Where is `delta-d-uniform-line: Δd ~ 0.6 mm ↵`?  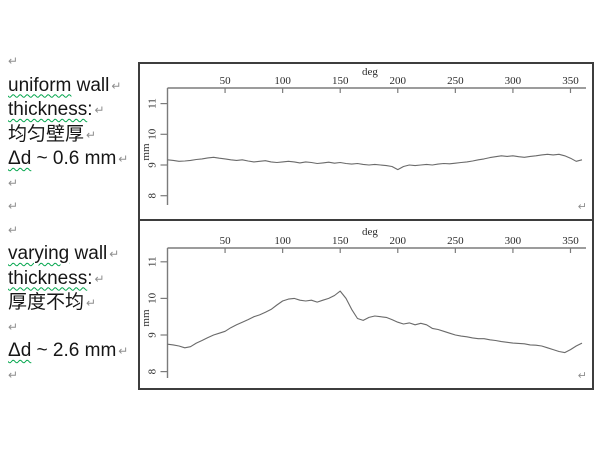 delta-d-uniform-line: Δd ~ 0.6 mm ↵ is located at coordinates (73, 159).